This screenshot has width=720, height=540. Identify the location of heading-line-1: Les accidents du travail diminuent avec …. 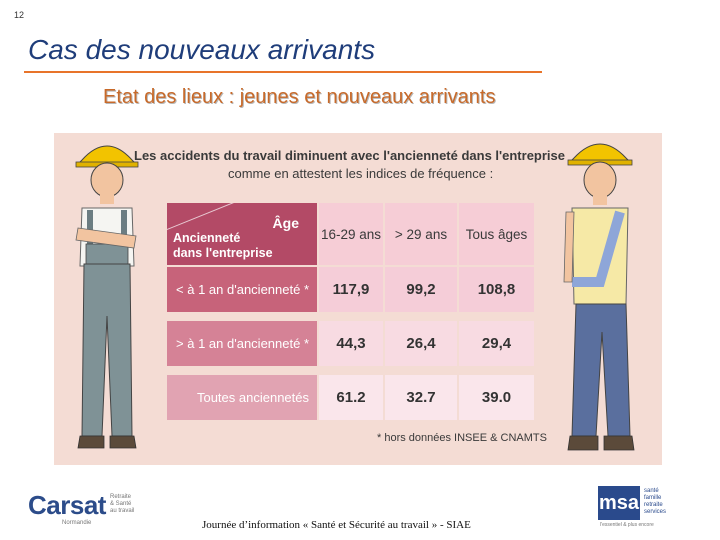
(349, 155).